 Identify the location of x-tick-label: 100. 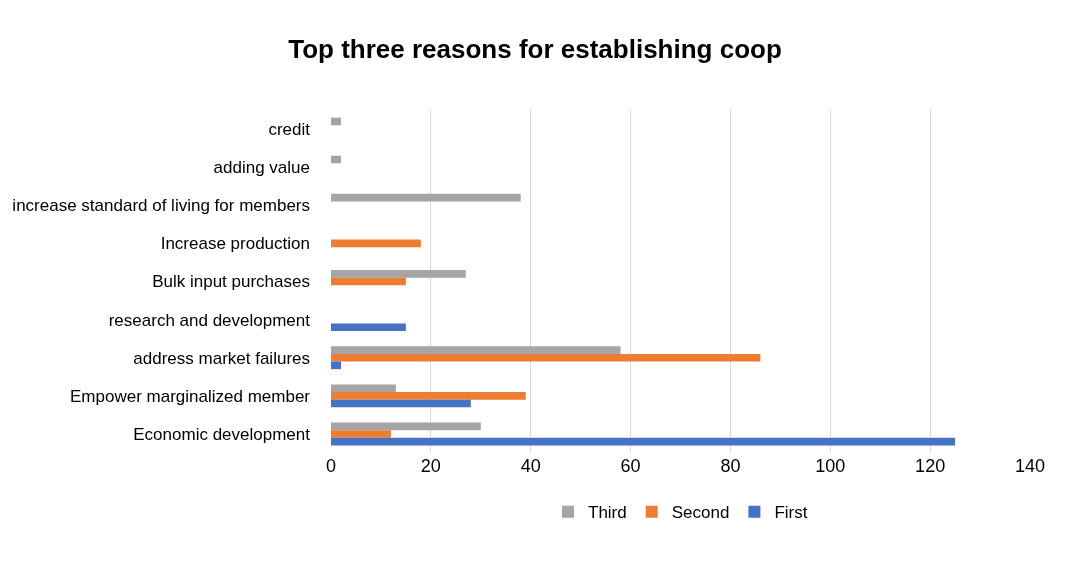
(830, 466).